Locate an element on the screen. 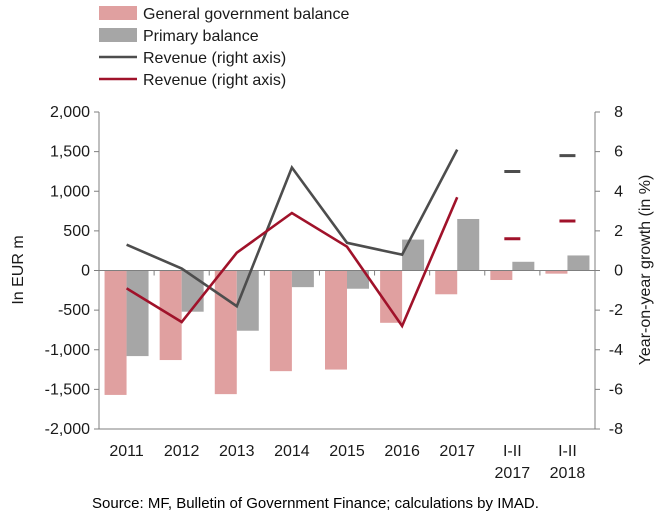 The image size is (667, 517). category-label-7: 2017 is located at coordinates (513, 473).